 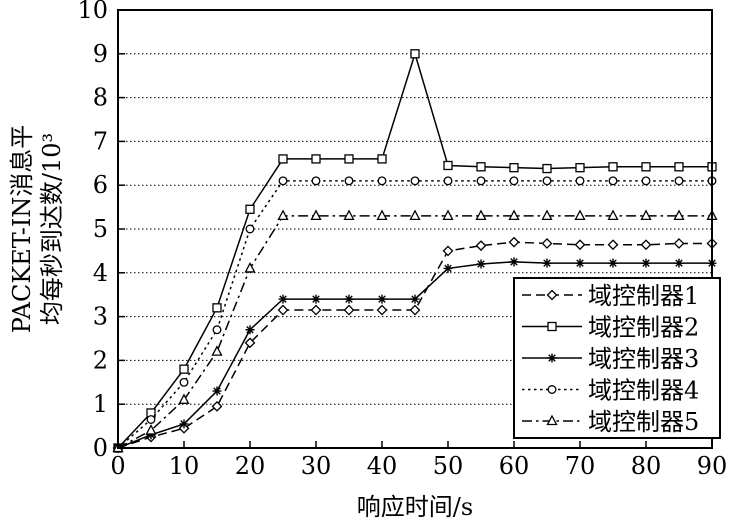 I want to click on y-tick-label: 6, so click(x=100, y=185).